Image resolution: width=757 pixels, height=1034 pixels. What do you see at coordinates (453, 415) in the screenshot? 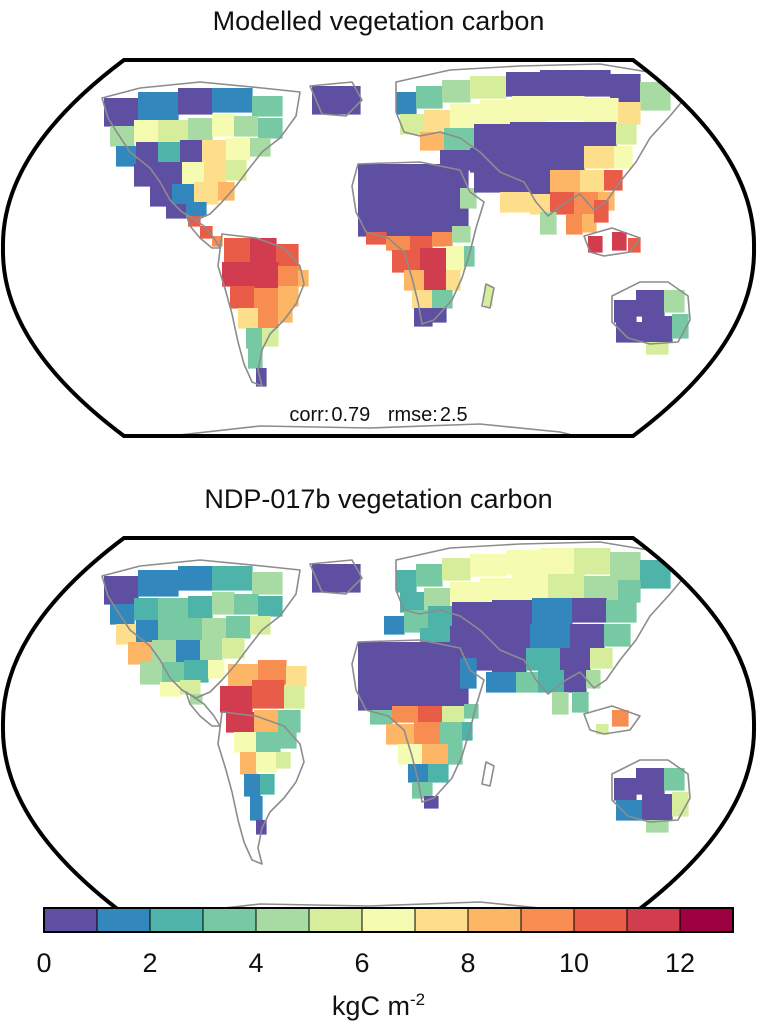
I see `rmse-value: 2.5` at bounding box center [453, 415].